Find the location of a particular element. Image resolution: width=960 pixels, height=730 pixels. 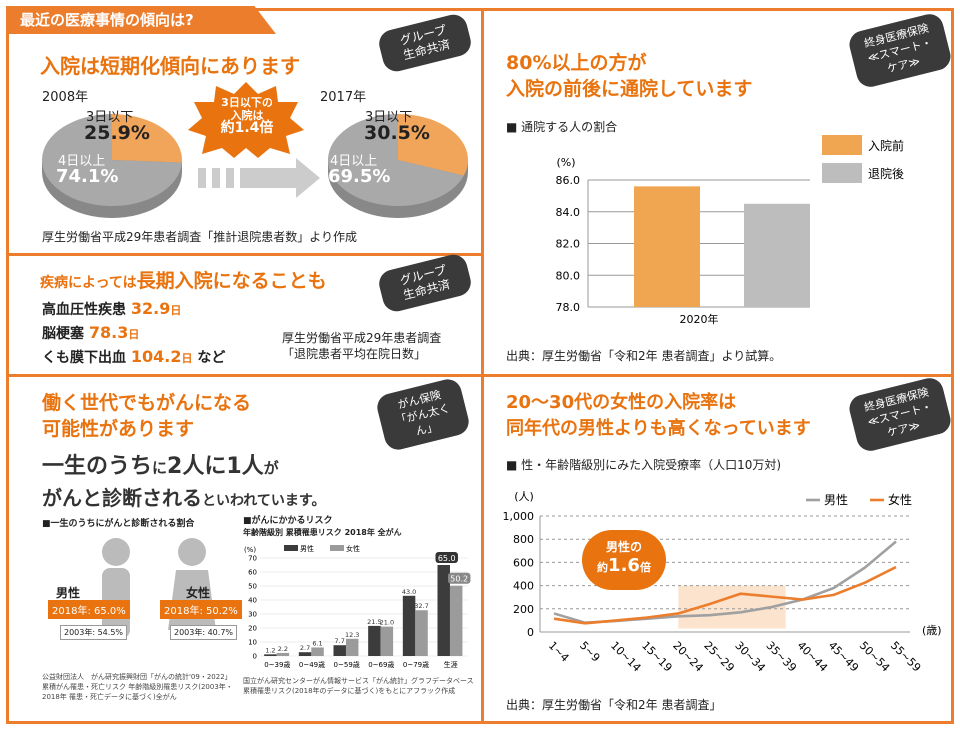

panel2-source: 厚生労働省平成29年患者調査 「退院患者平均在院日数」 is located at coordinates (361, 346).